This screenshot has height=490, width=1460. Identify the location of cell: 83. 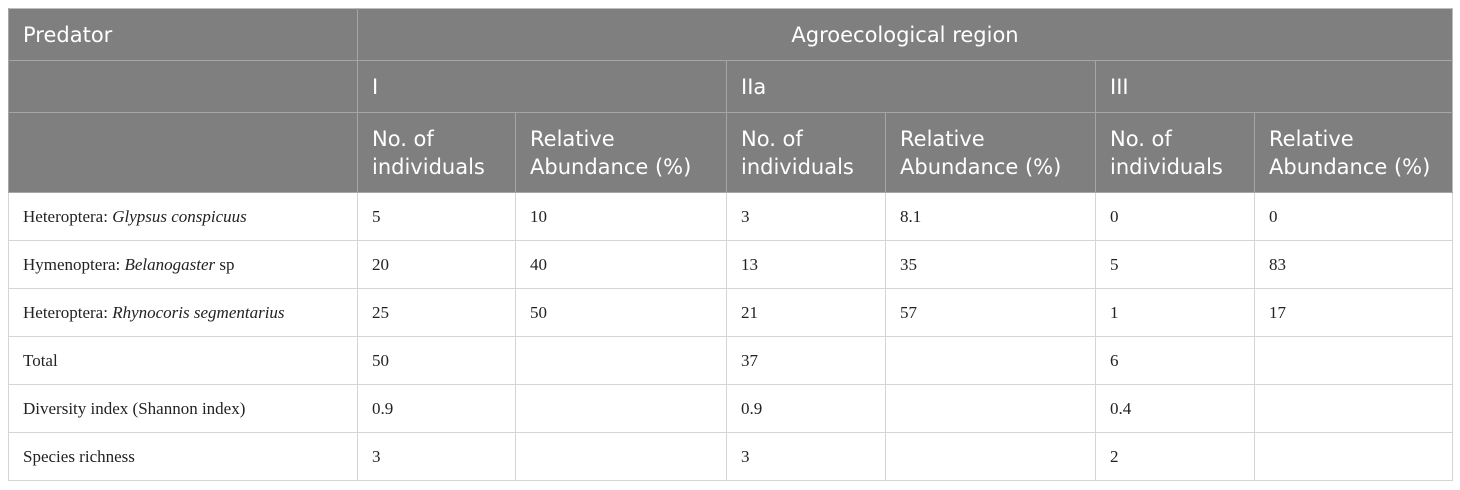
(1353, 264).